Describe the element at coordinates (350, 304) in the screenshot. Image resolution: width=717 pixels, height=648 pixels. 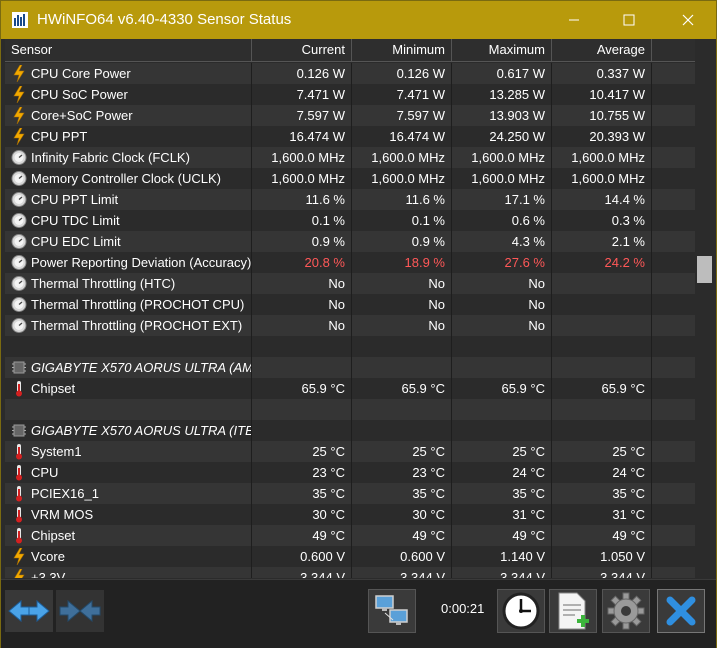
I see `sensor-row: Thermal Throttling (PROCHOT CPU) No No No` at that location.